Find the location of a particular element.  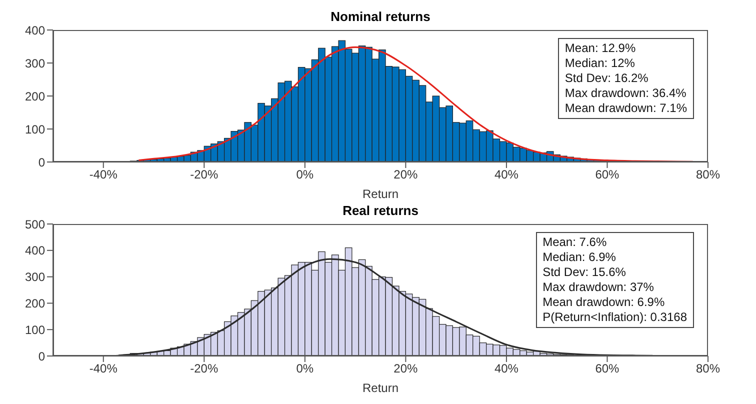

annotation: Mean: 7.6% is located at coordinates (575, 242).